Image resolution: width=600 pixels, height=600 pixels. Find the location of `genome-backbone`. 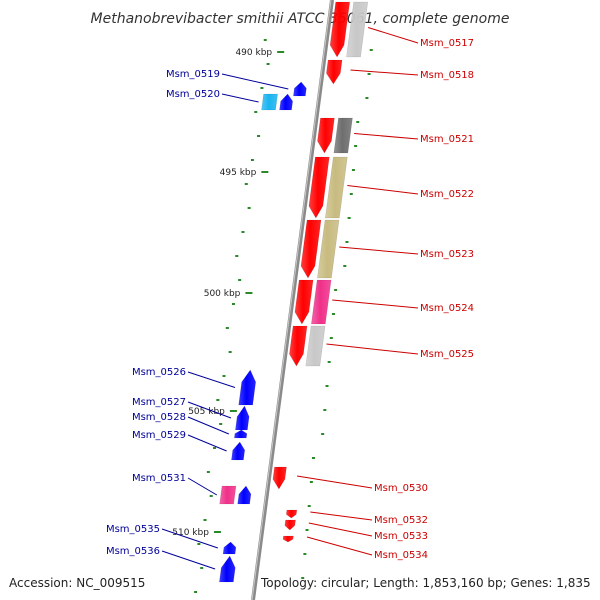

genome-backbone is located at coordinates (292, 300).